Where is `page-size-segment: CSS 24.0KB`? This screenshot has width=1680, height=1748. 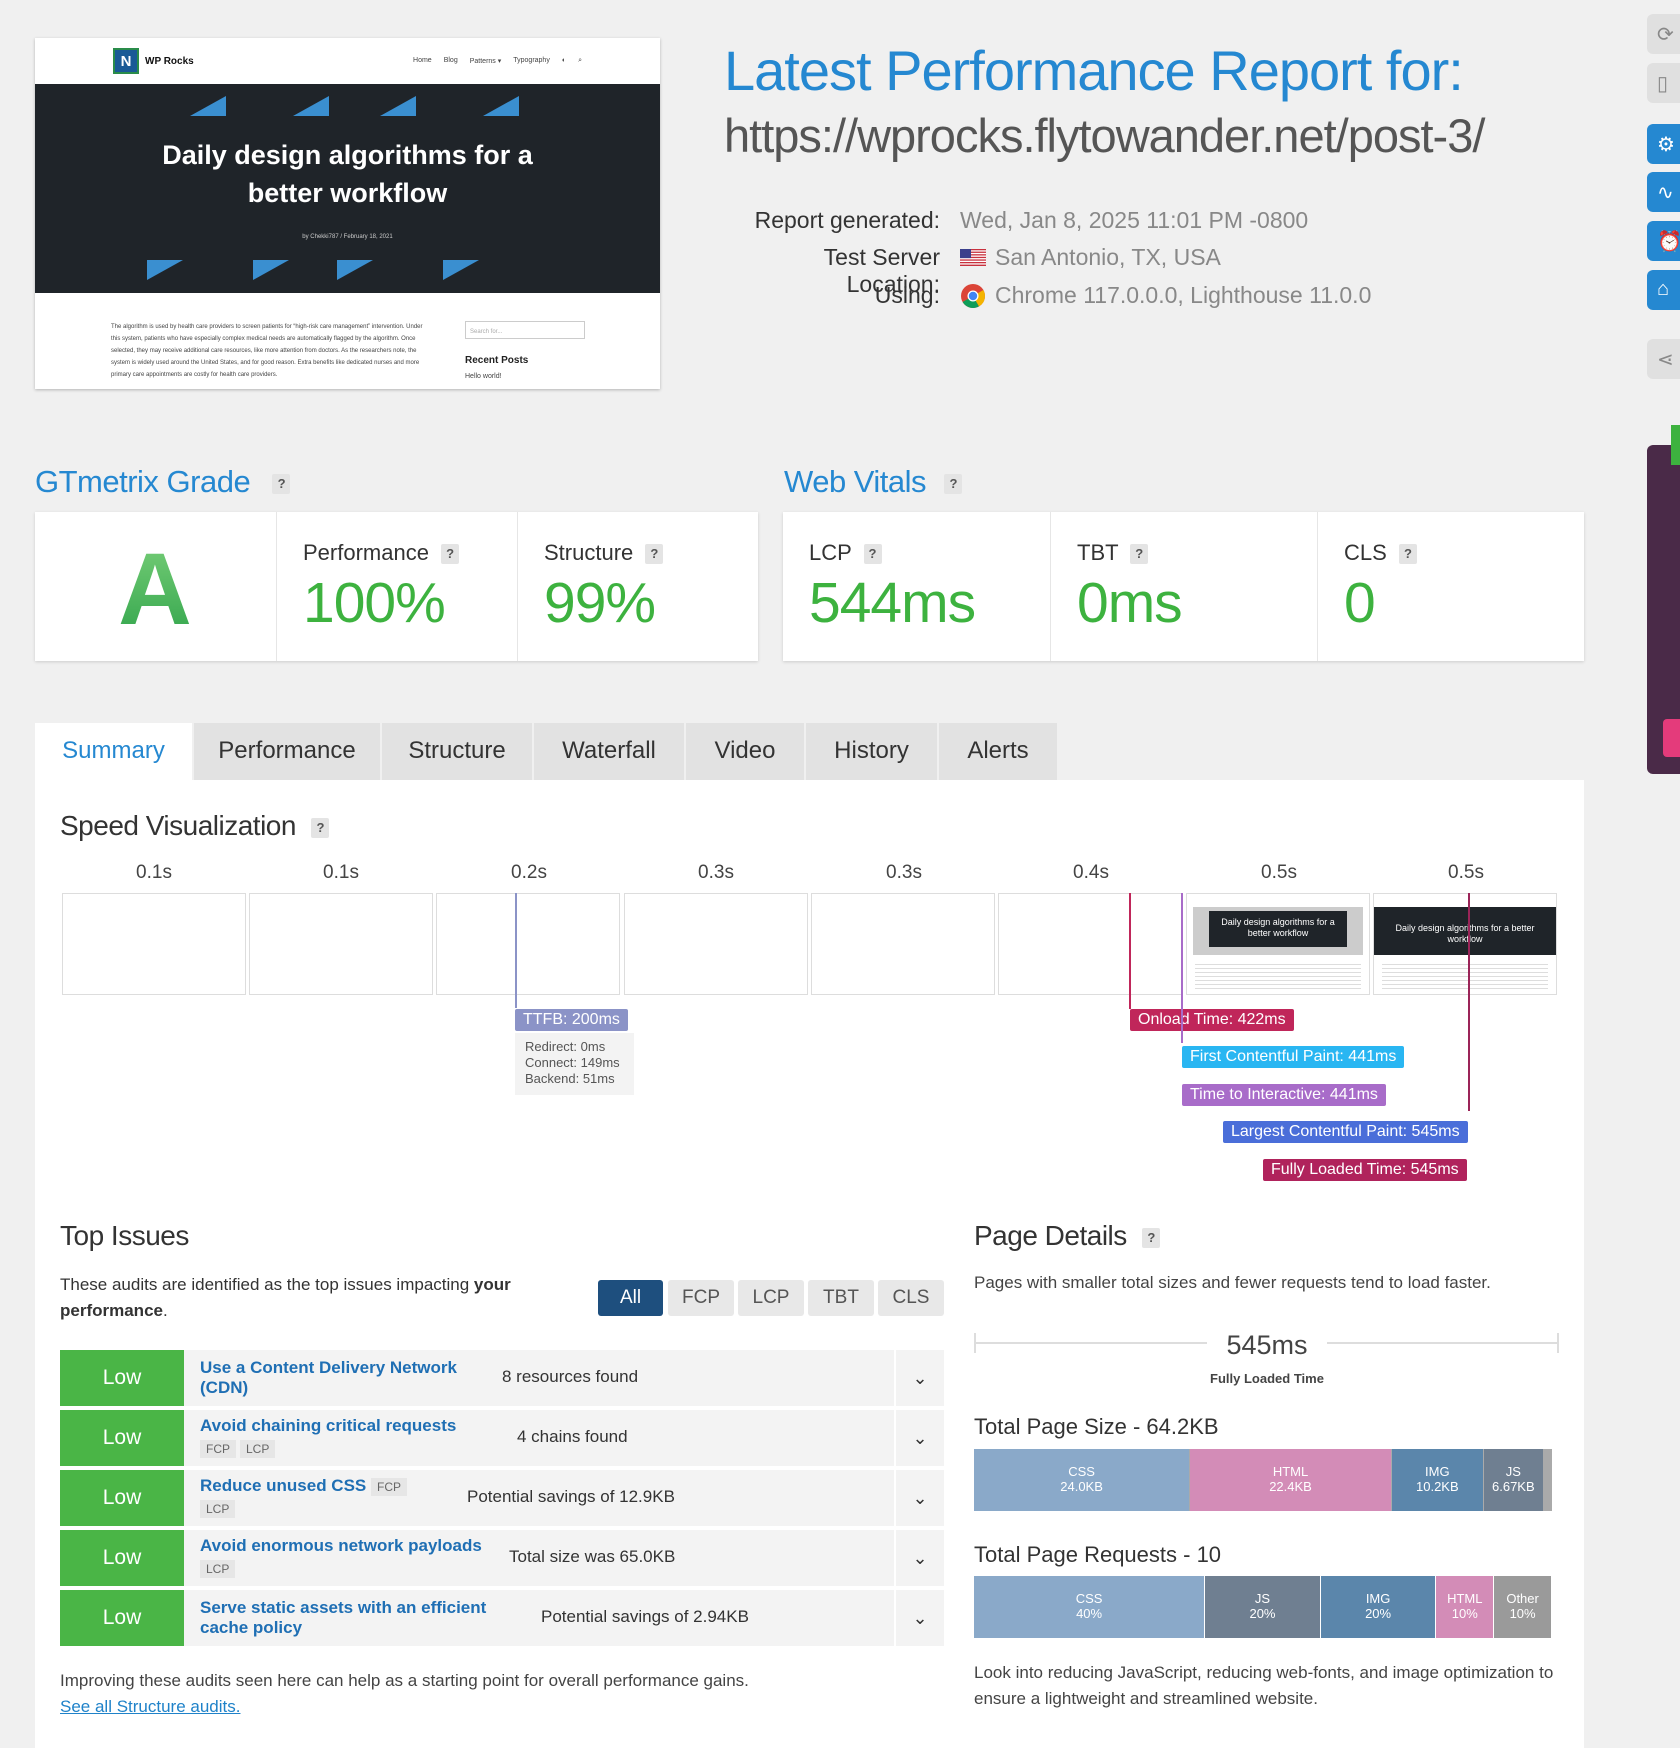 page-size-segment: CSS 24.0KB is located at coordinates (1082, 1480).